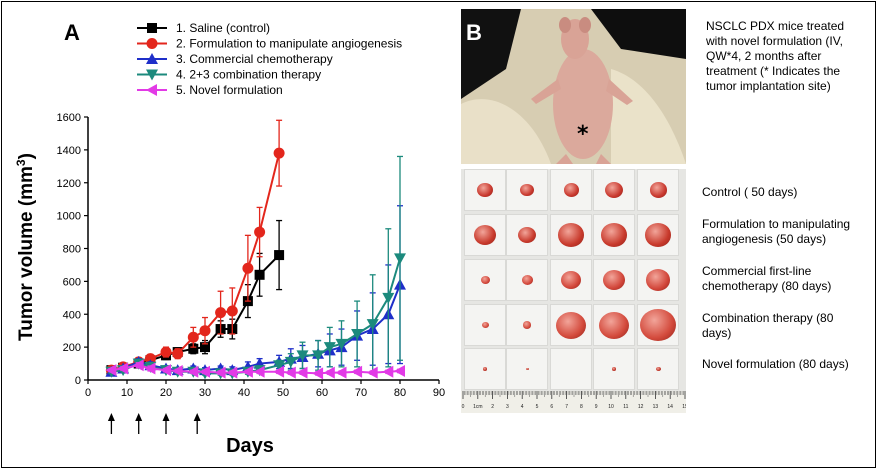 Image resolution: width=879 pixels, height=471 pixels. I want to click on ruler-label: 13, so click(656, 407).